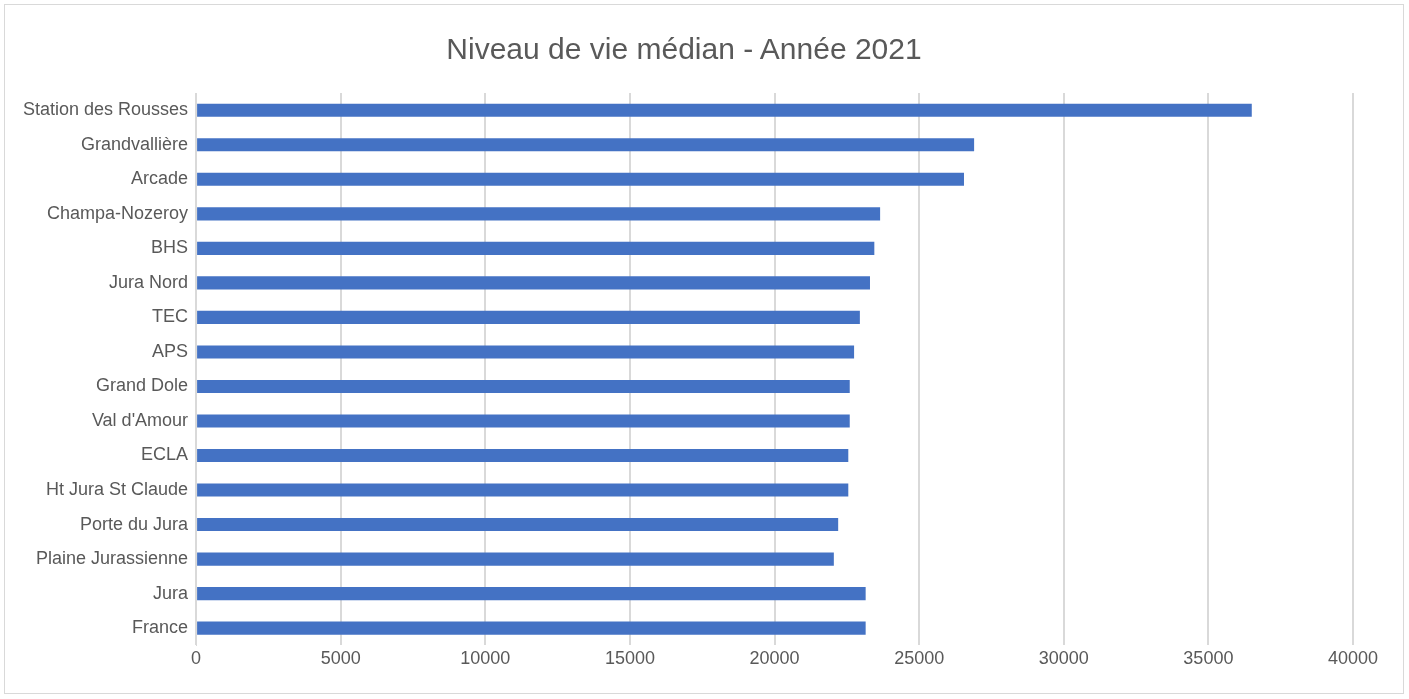 Image resolution: width=1409 pixels, height=699 pixels. Describe the element at coordinates (196, 658) in the screenshot. I see `x-tick-label: 0` at that location.